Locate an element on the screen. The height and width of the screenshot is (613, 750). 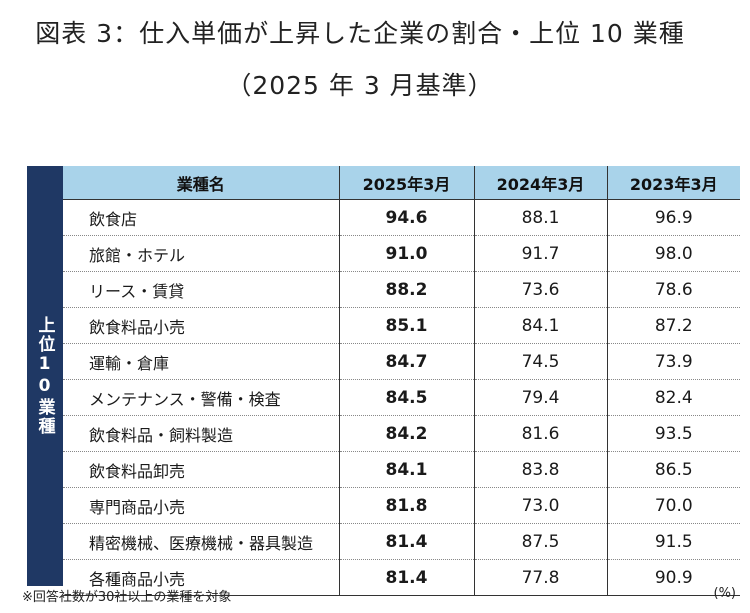
industry-cell: 専門商品小売 is located at coordinates (201, 505).